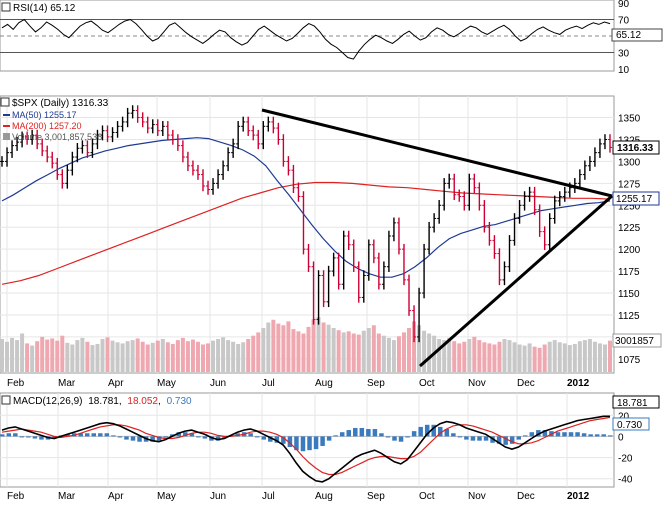 The height and width of the screenshot is (514, 667). I want to click on price-value-label: 1316.33, so click(635, 148).